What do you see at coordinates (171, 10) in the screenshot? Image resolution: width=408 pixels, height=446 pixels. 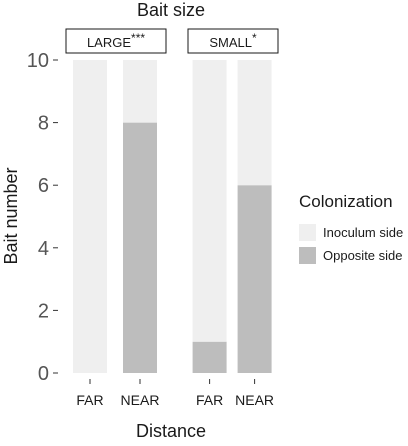 I see `facet-header-title: Bait size` at bounding box center [171, 10].